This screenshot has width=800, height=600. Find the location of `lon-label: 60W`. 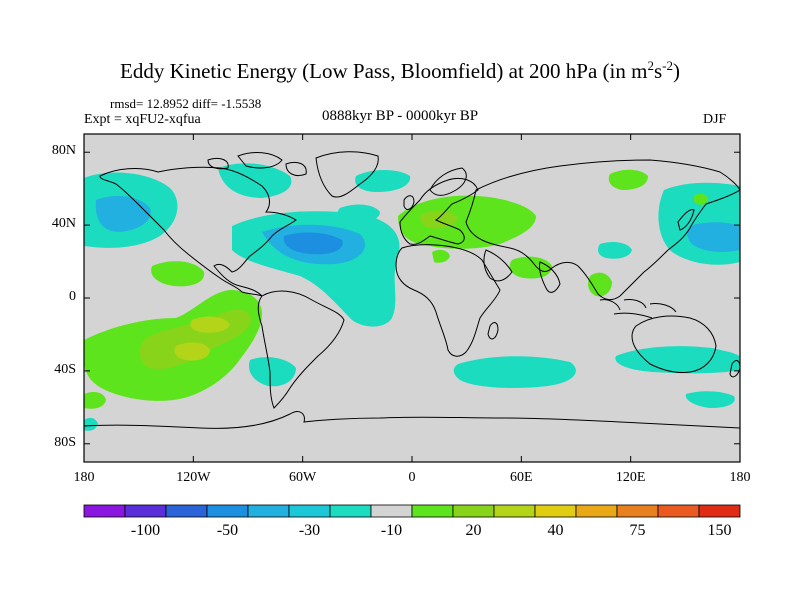

lon-label: 60W is located at coordinates (303, 477).